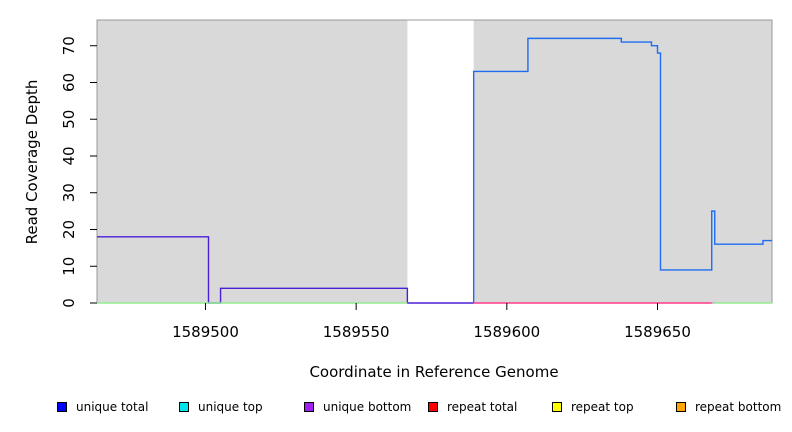 This screenshot has width=792, height=432. Describe the element at coordinates (78, 172) in the screenshot. I see `y-axis: 0 10 20 30 40 50 60 70` at that location.